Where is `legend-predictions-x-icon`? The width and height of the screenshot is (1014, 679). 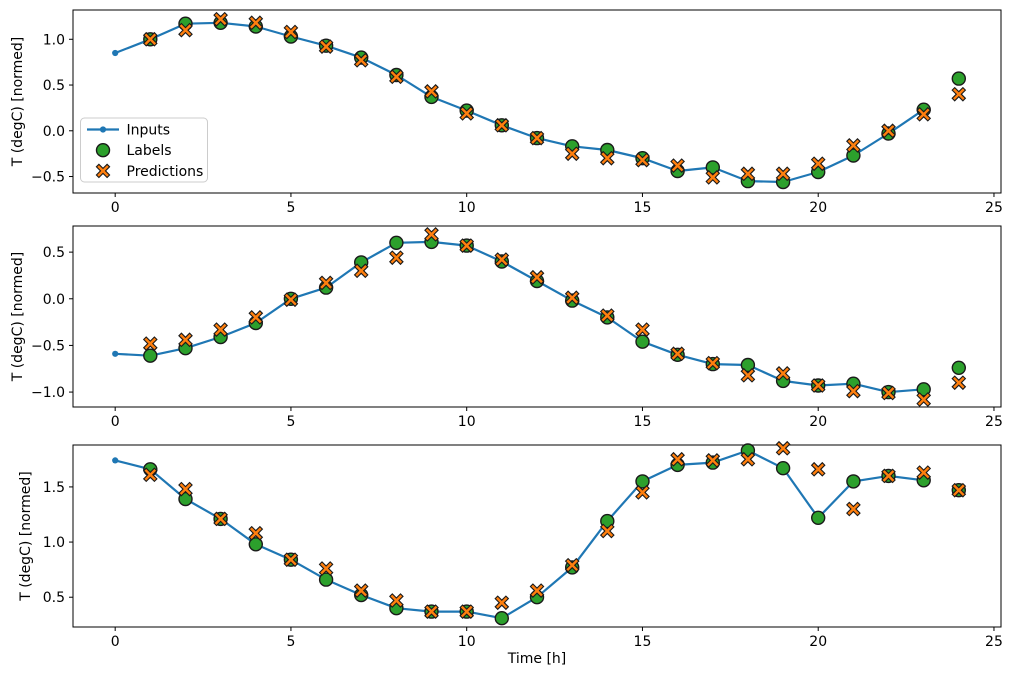
legend-predictions-x-icon is located at coordinates (103, 171).